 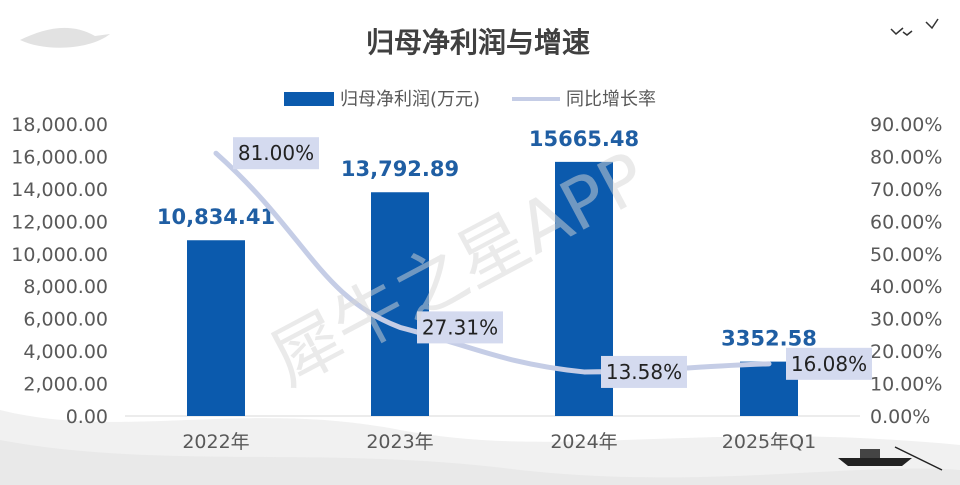 What do you see at coordinates (890, 458) in the screenshot?
I see `boat-icon` at bounding box center [890, 458].